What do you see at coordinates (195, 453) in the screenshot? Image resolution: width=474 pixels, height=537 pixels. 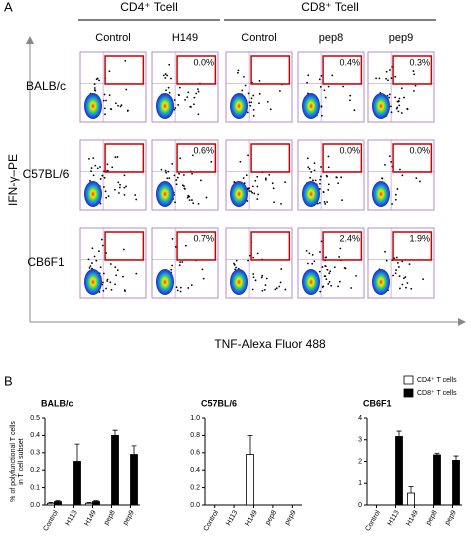 I see `y-tick-label: 0.6` at bounding box center [195, 453].